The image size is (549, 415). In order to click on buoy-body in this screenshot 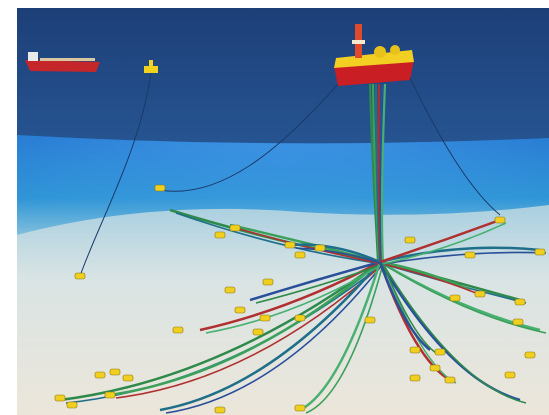, I will do `click(151, 69)`.